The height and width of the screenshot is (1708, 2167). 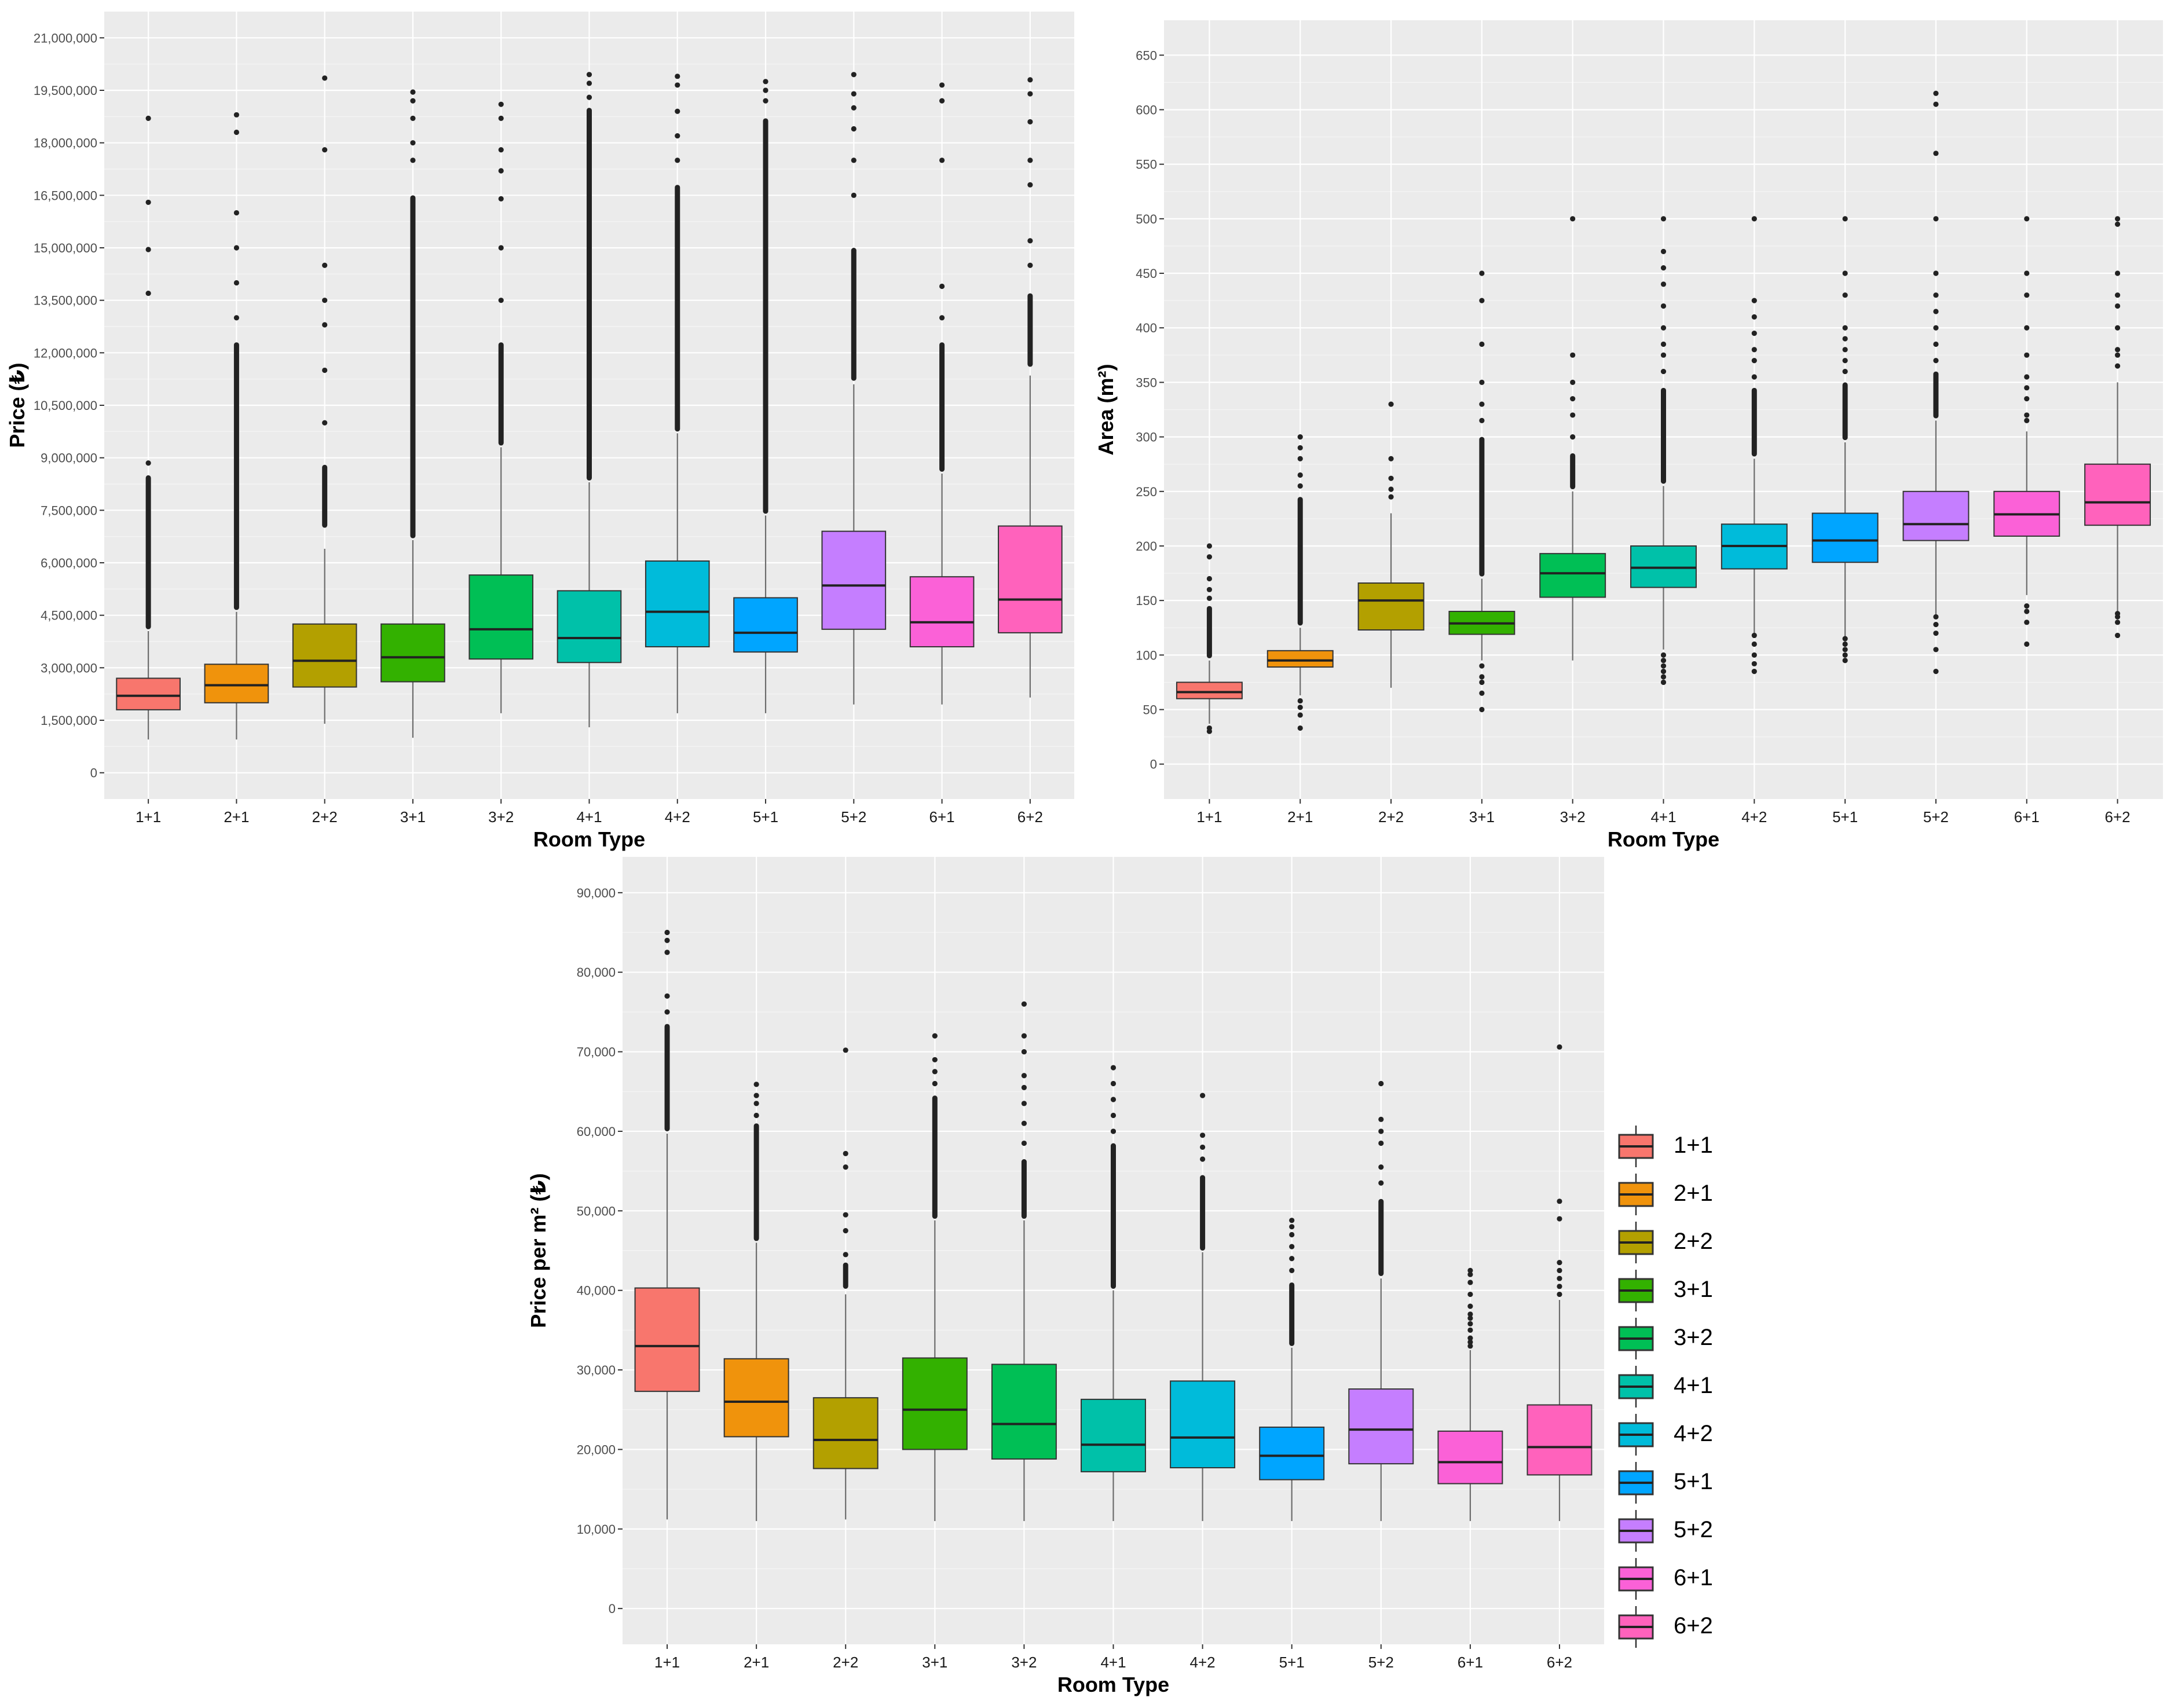 What do you see at coordinates (501, 407) in the screenshot?
I see `price-box-3+2` at bounding box center [501, 407].